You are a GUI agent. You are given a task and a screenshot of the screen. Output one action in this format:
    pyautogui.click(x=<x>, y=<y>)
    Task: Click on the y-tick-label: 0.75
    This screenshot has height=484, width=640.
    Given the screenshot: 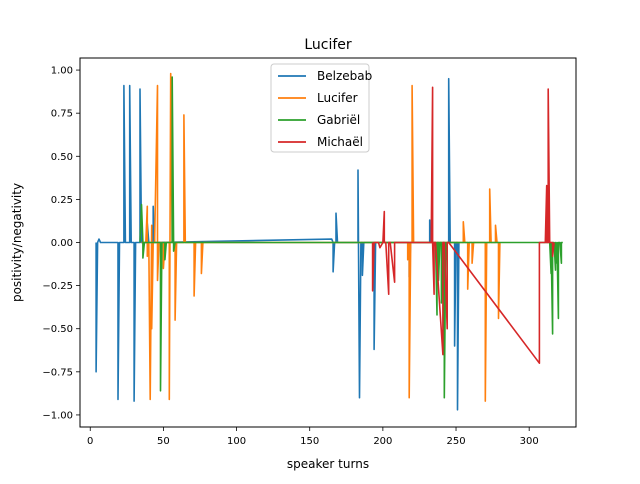 What is the action you would take?
    pyautogui.click(x=62, y=114)
    